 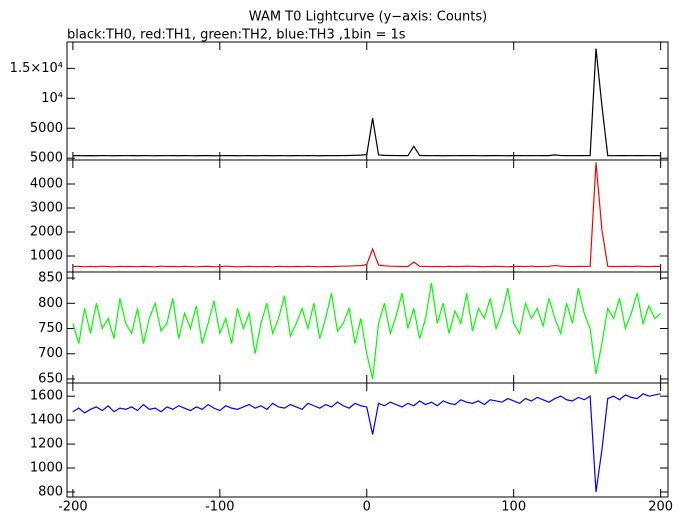 What do you see at coordinates (36, 68) in the screenshot?
I see `y-tick-label: 1.5×10⁴` at bounding box center [36, 68].